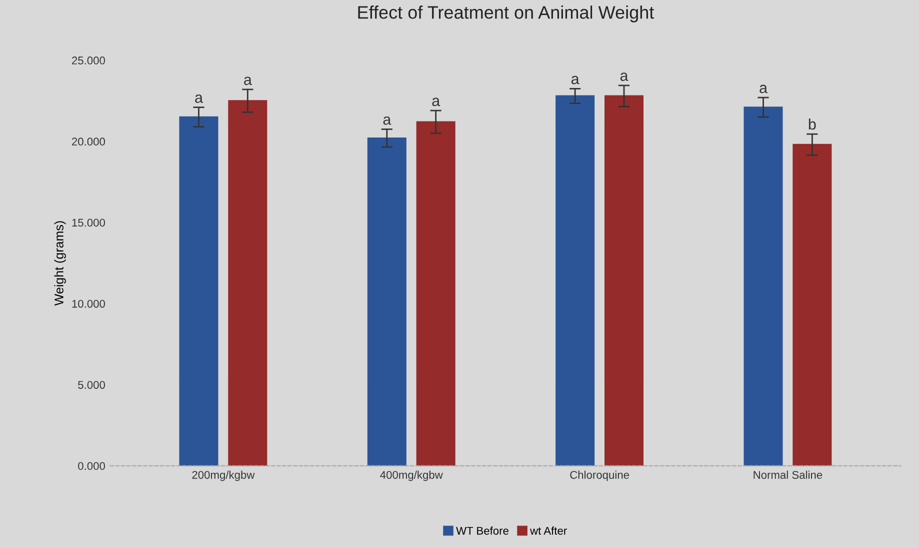 Image resolution: width=919 pixels, height=548 pixels. I want to click on chart-title: Effect of Treatment on Animal Weight, so click(506, 14).